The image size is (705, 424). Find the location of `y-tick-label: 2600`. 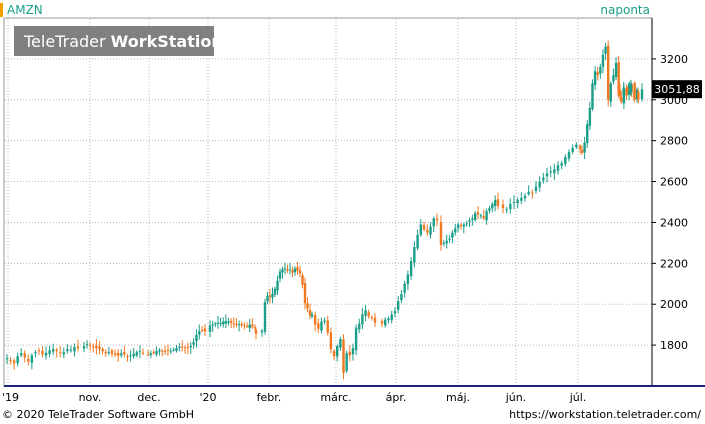

y-tick-label: 2600 is located at coordinates (674, 182).